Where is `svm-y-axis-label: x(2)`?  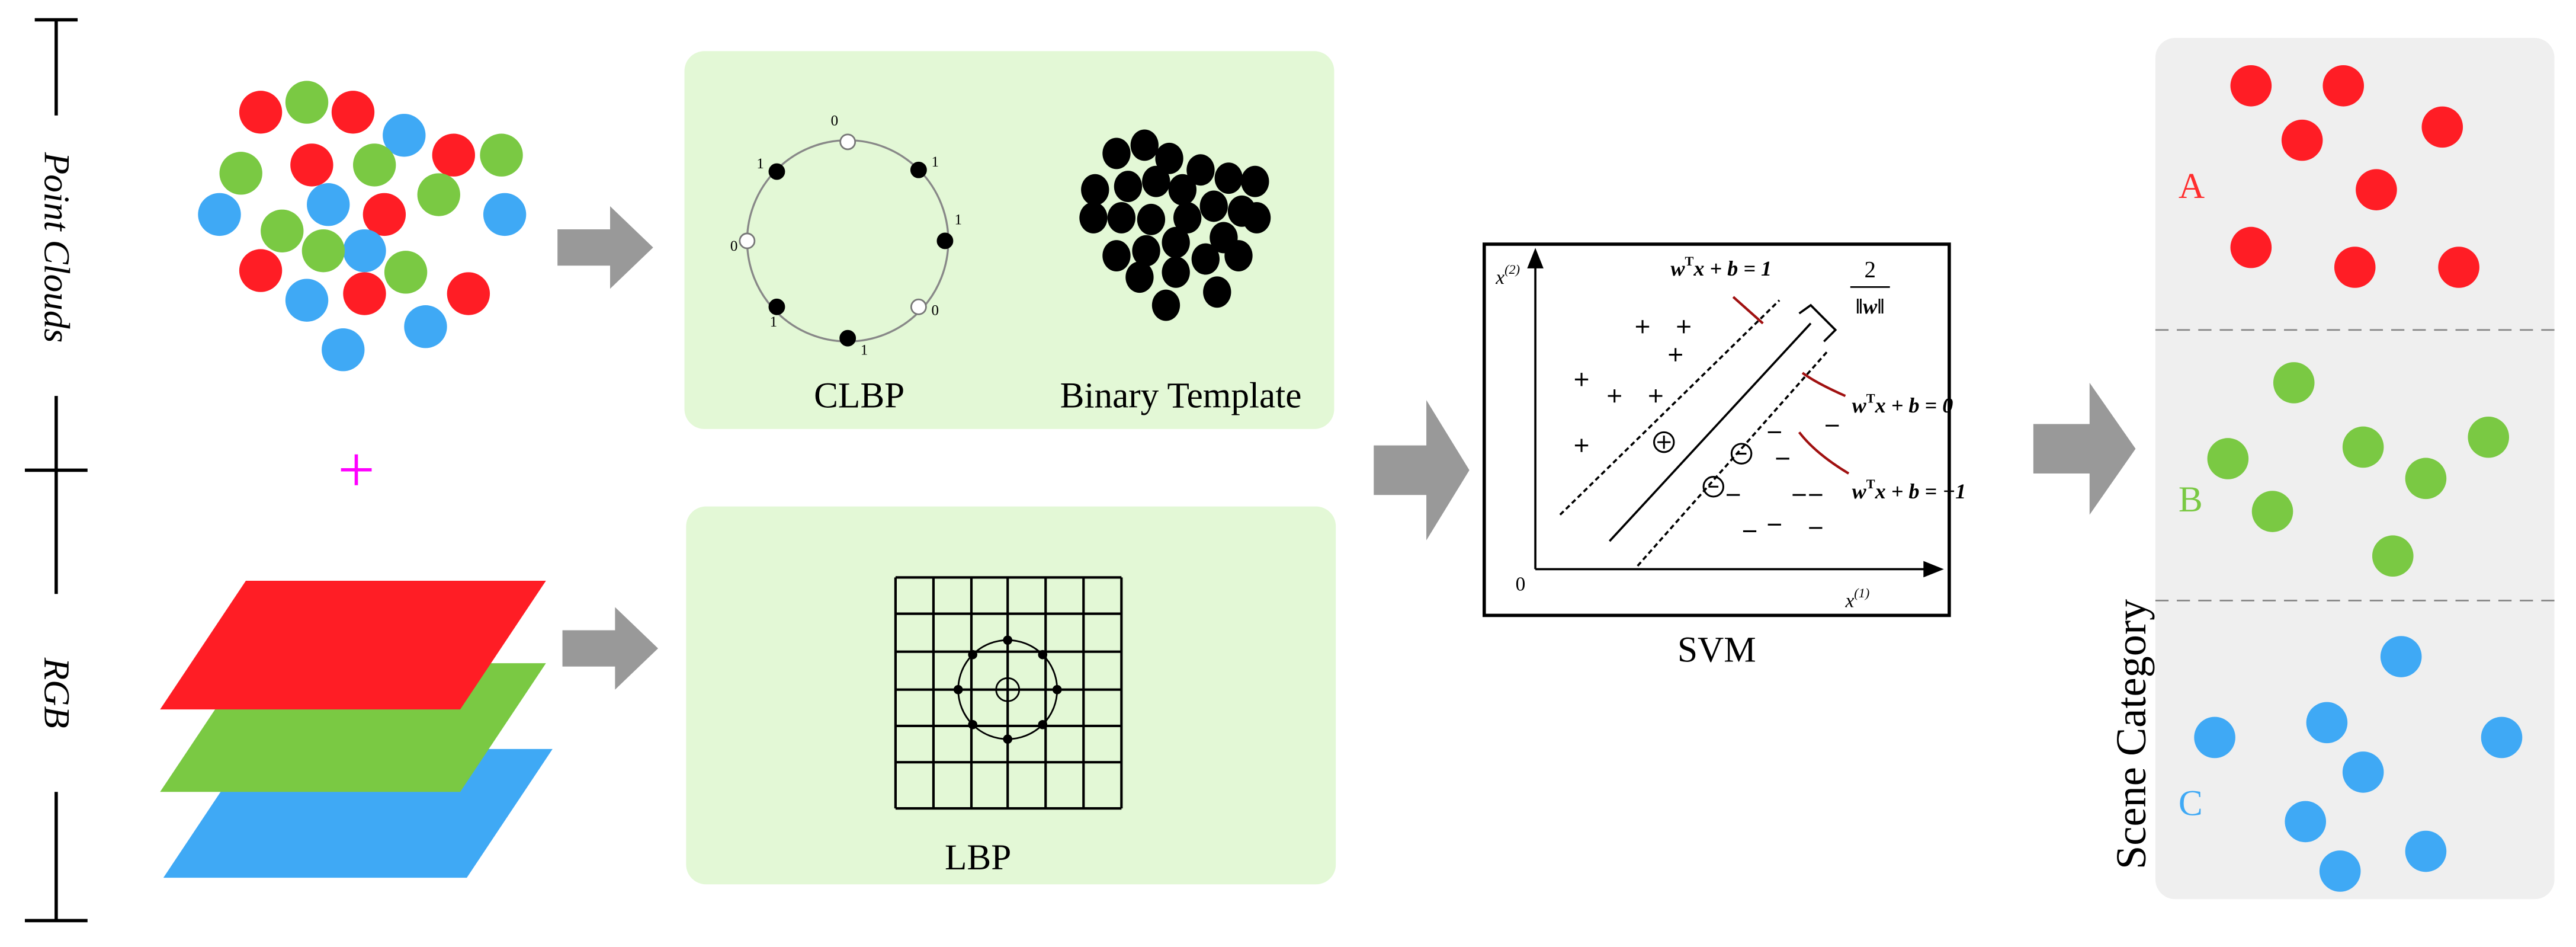
svm-y-axis-label: x(2) is located at coordinates (1508, 275).